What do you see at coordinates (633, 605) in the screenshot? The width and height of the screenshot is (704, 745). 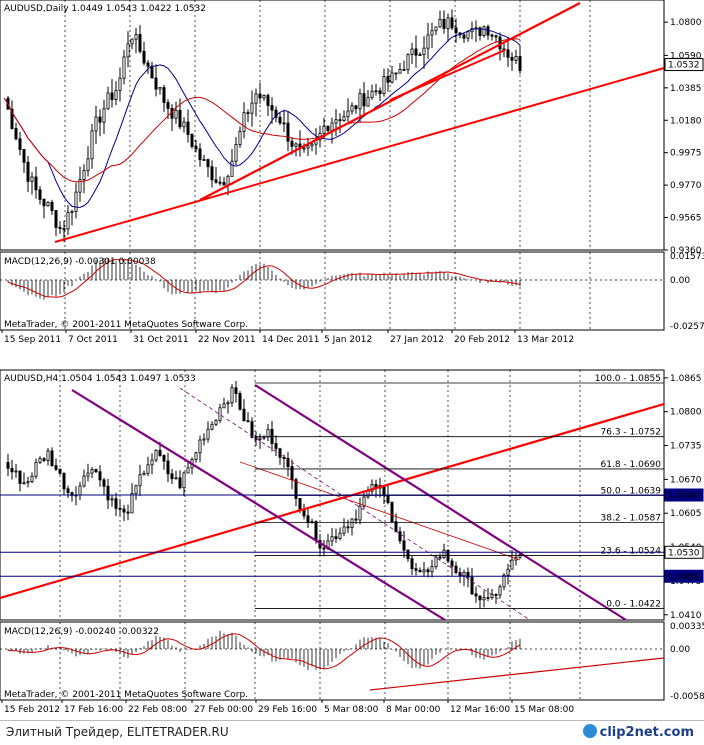 I see `fib-level-label: 0.0 - 1.0422` at bounding box center [633, 605].